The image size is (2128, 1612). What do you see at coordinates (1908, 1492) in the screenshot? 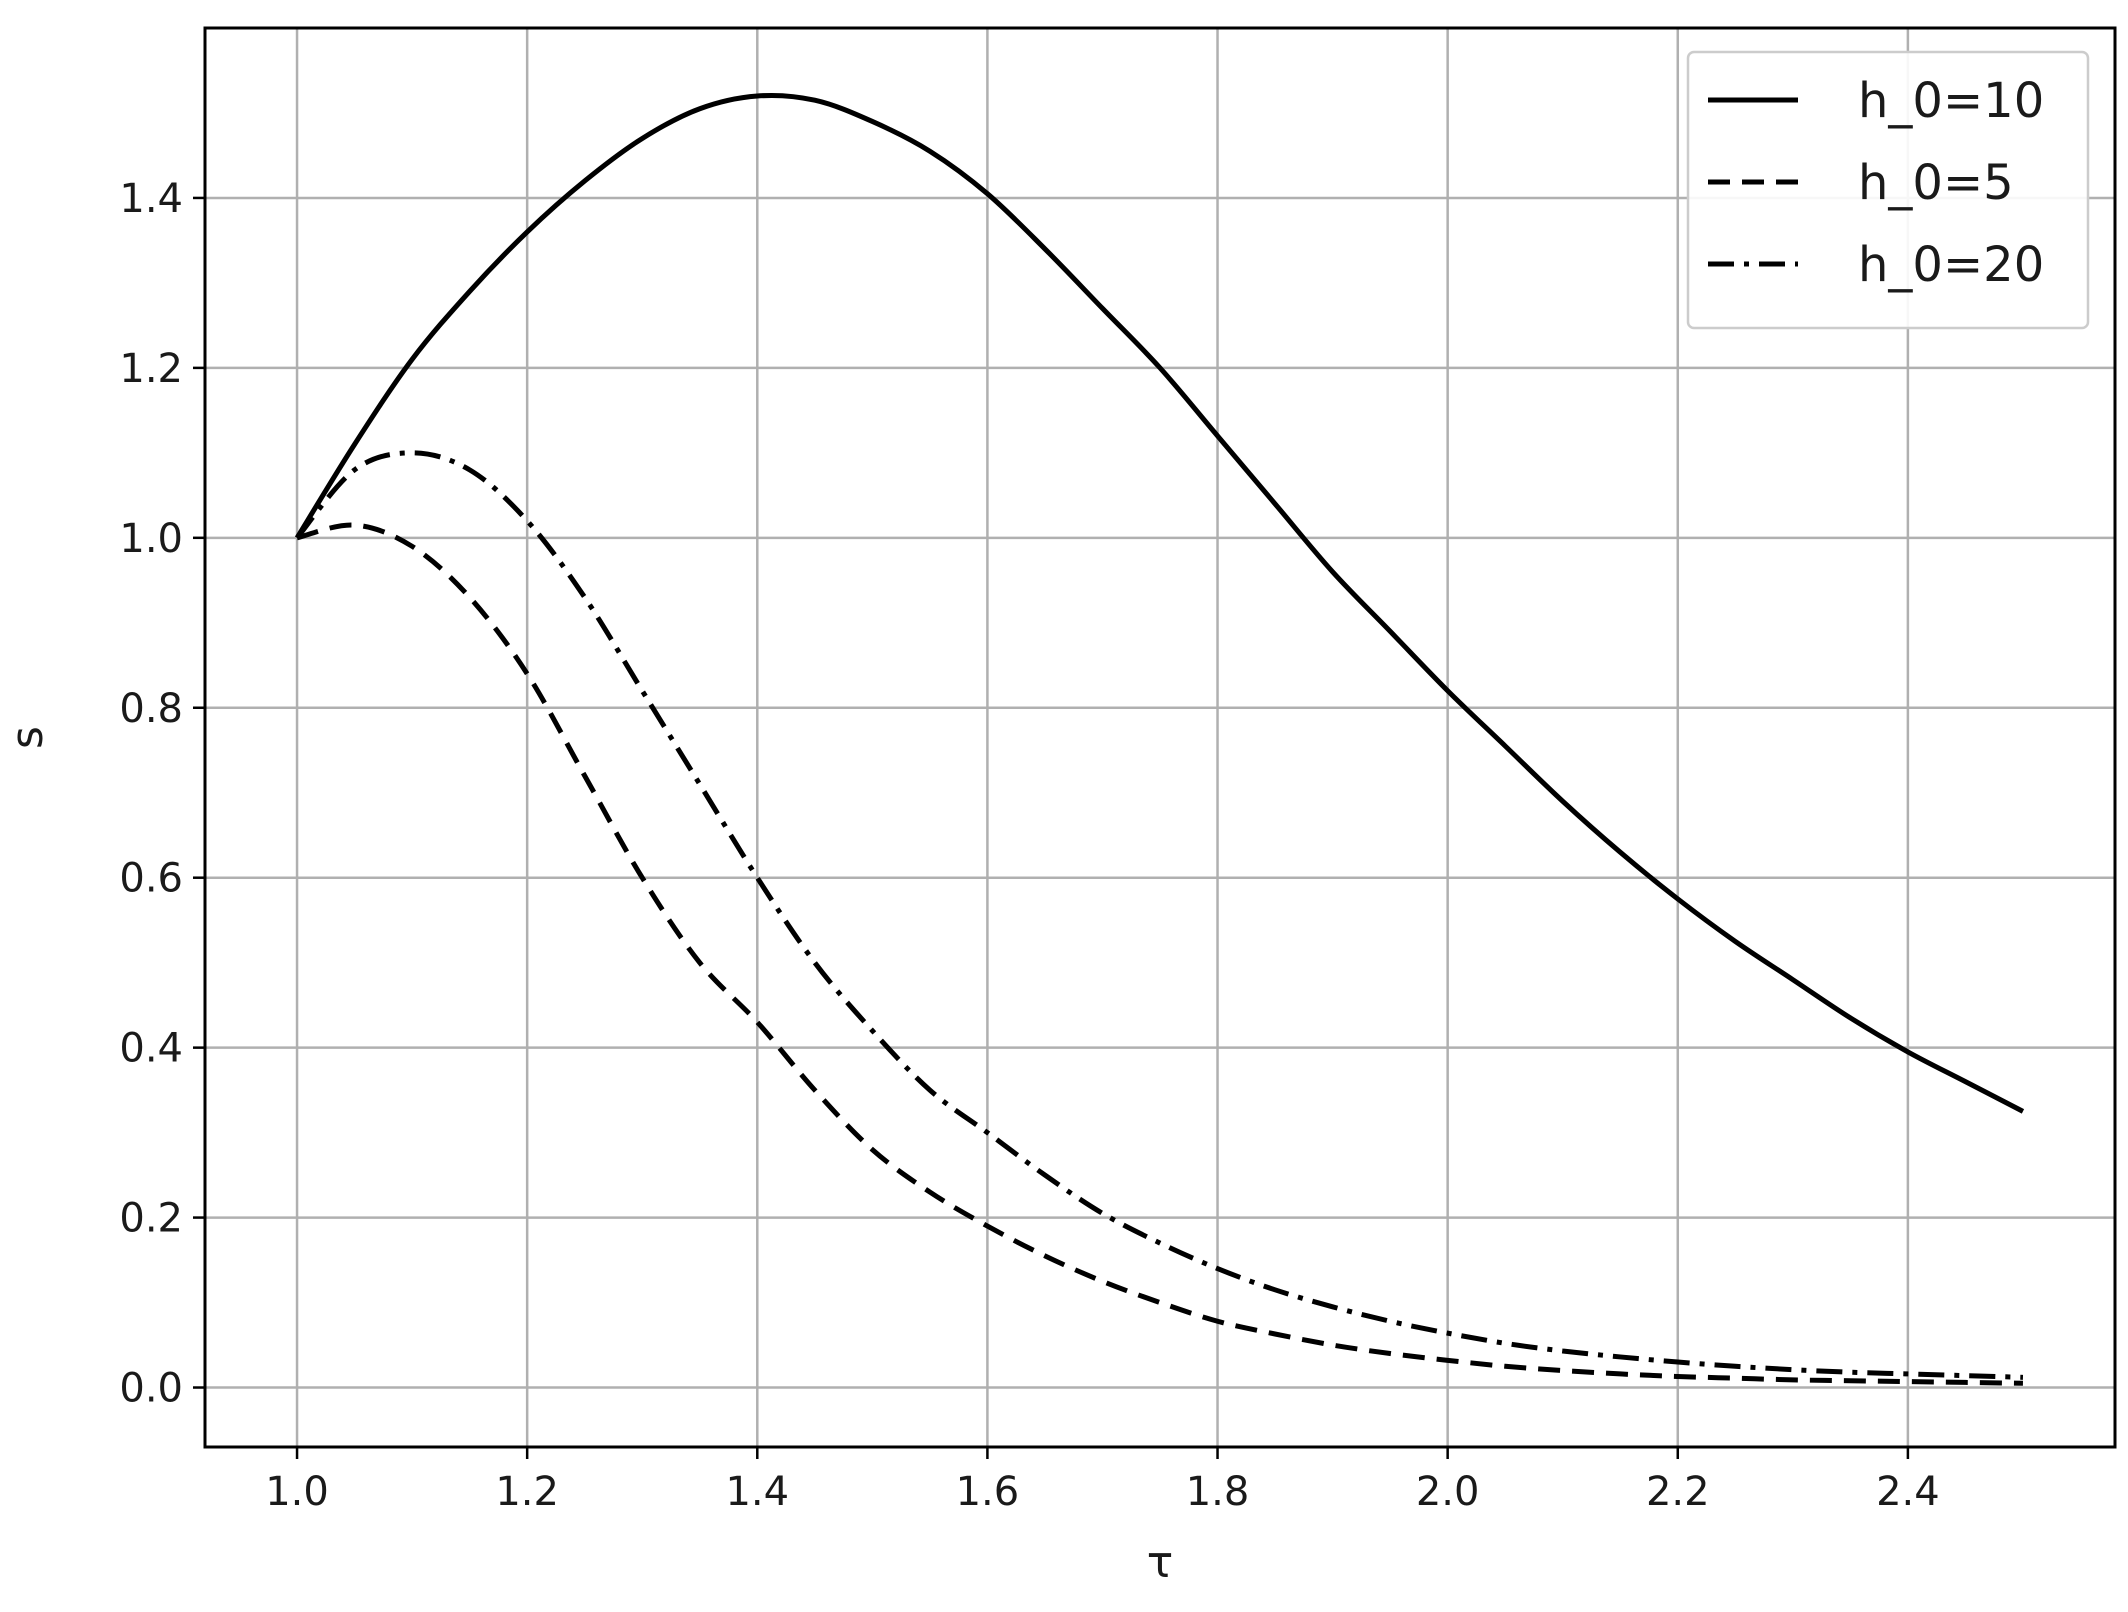
I see `x-tick-label: 2.4` at bounding box center [1908, 1492].